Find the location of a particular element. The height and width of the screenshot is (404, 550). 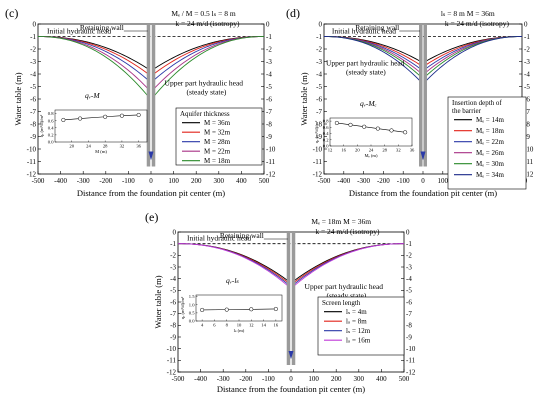

x-tick-label: -200 is located at coordinates (245, 379).